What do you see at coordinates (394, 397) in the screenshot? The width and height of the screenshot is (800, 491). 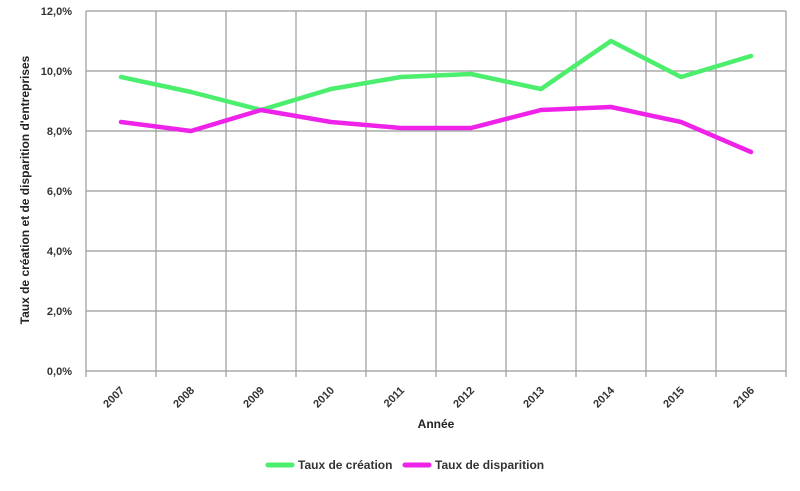 I see `x-tick-label: 2011` at bounding box center [394, 397].